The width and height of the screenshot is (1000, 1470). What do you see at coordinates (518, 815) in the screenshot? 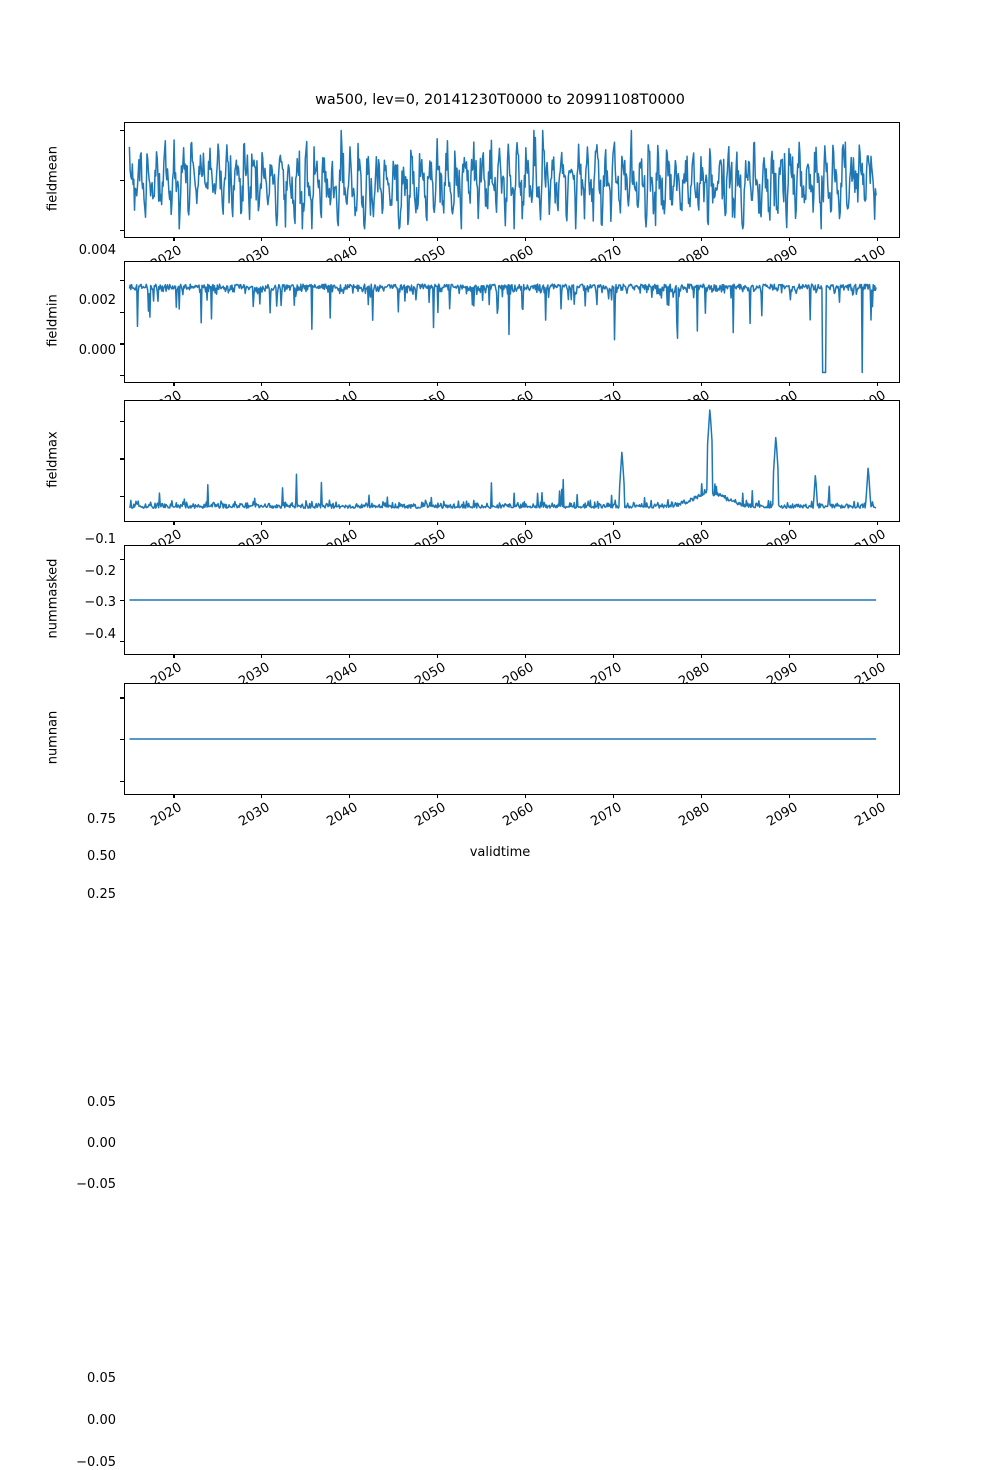
I see `x-tick-label: 2060` at bounding box center [518, 815].